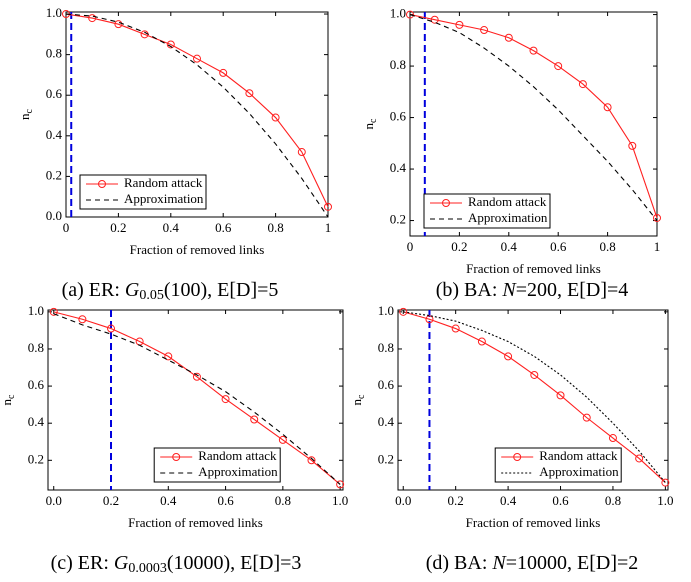  I want to click on y-tick-label: 0.0, so click(54, 215).